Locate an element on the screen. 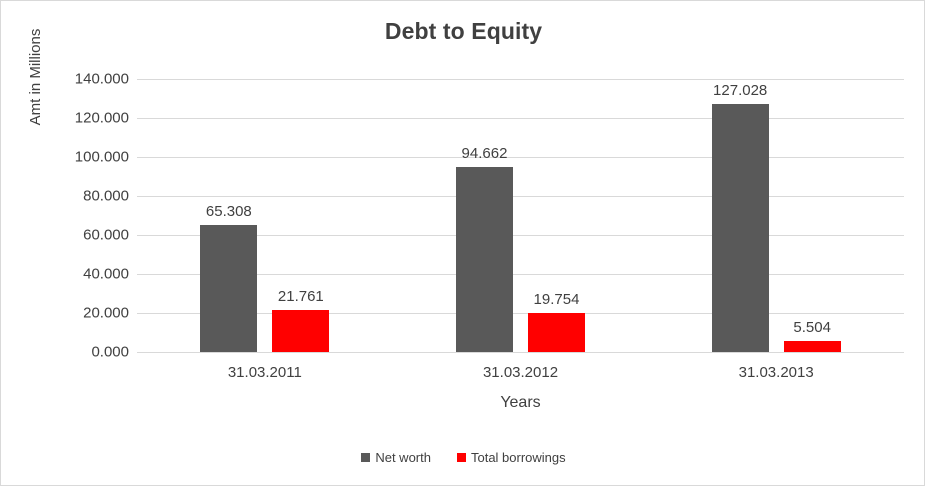 The image size is (925, 486). y-axis-tick-label: 100.000 is located at coordinates (101, 157).